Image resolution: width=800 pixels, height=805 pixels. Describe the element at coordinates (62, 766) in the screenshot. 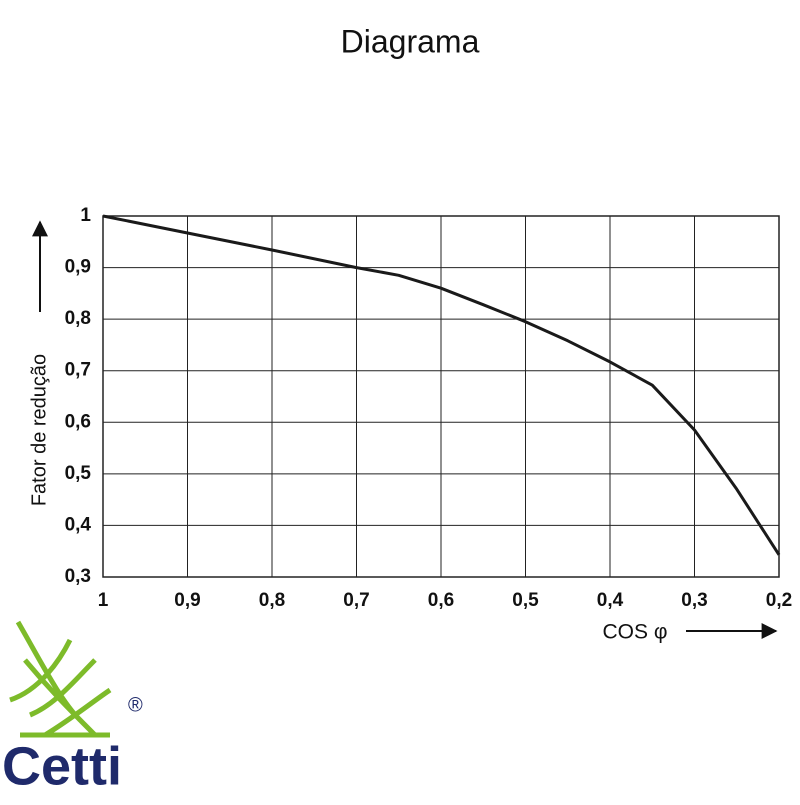

I see `logo-name: Cetti` at that location.